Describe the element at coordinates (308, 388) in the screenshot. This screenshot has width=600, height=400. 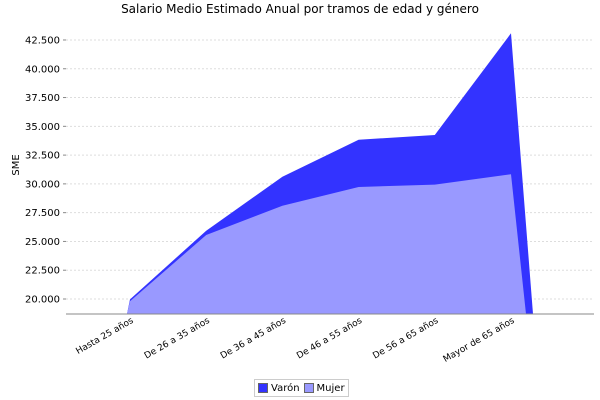
I see `legend-swatch-mujer` at that location.